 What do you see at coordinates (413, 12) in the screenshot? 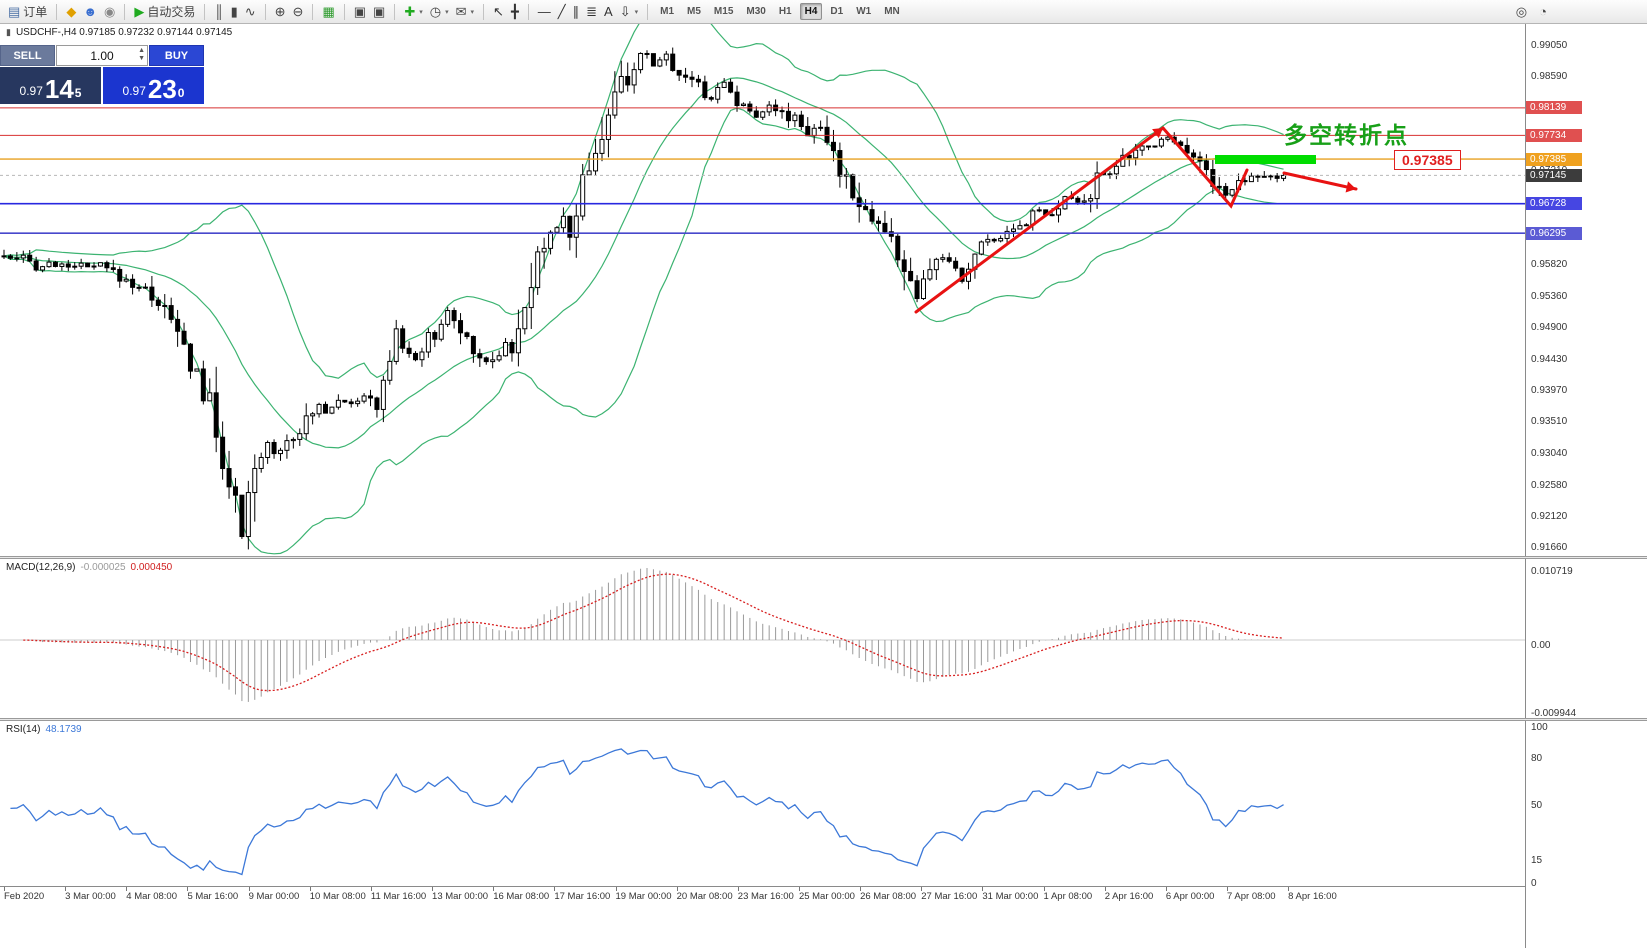
I see `toolbar-add-indicator-icon: ✚ ▾` at bounding box center [413, 12].